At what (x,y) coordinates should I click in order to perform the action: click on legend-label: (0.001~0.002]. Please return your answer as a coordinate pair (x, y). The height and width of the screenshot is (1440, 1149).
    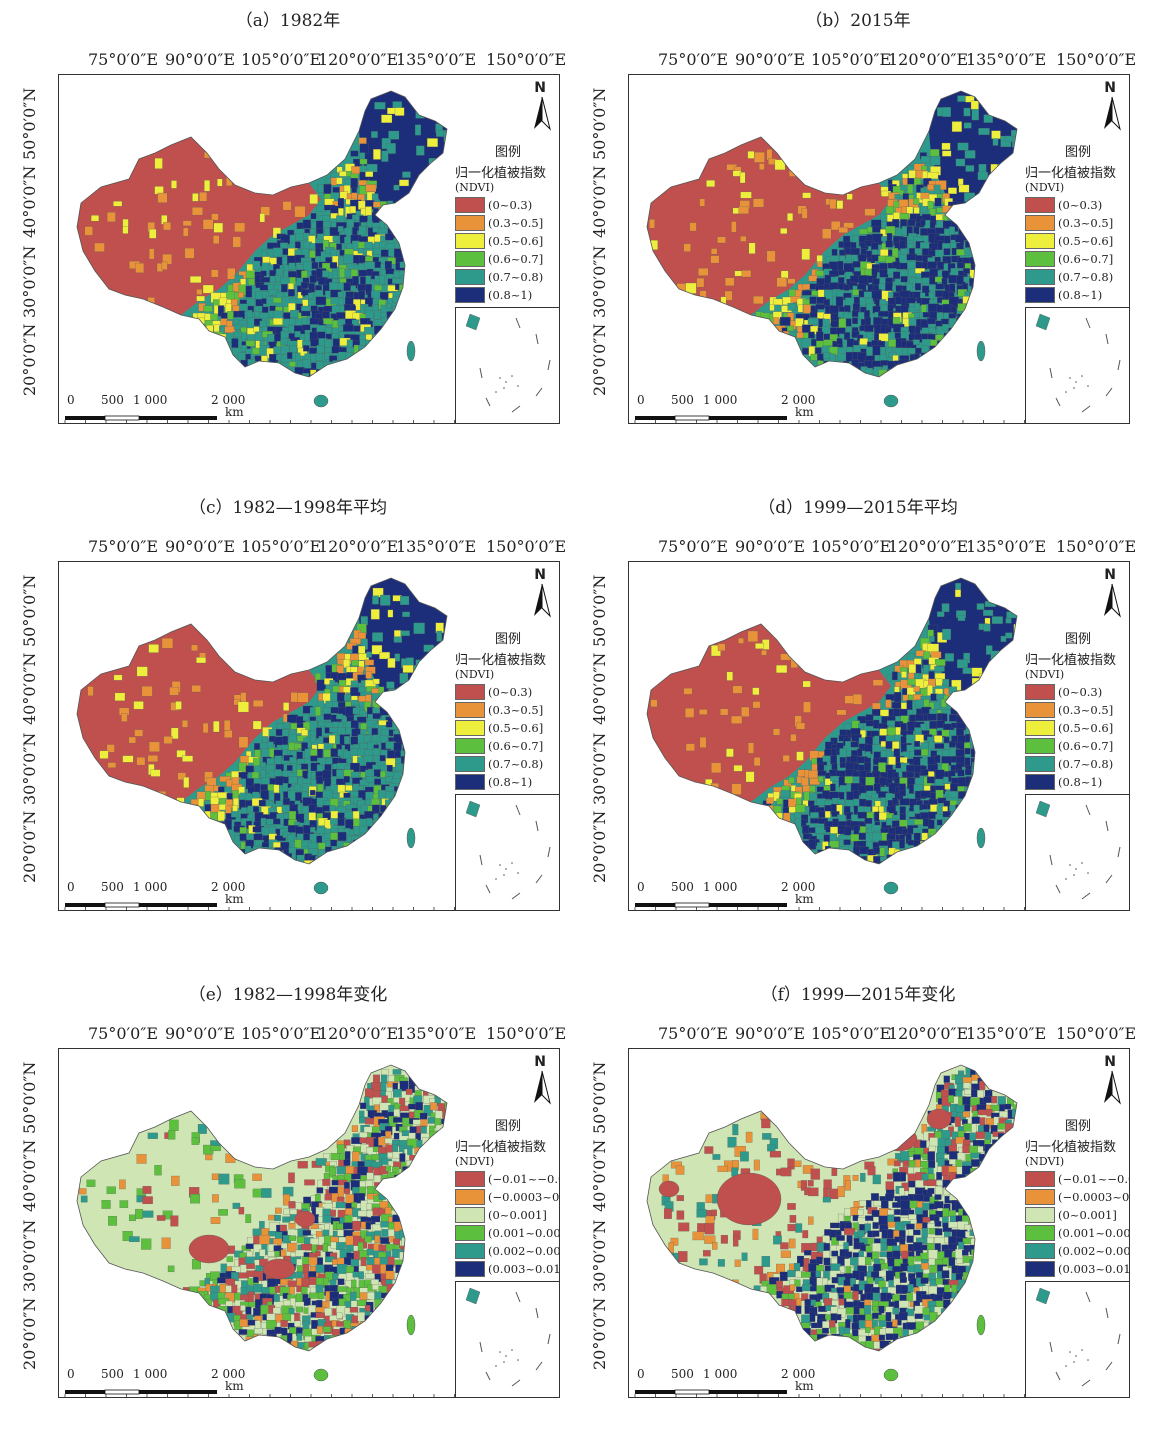
    Looking at the image, I should click on (524, 1233).